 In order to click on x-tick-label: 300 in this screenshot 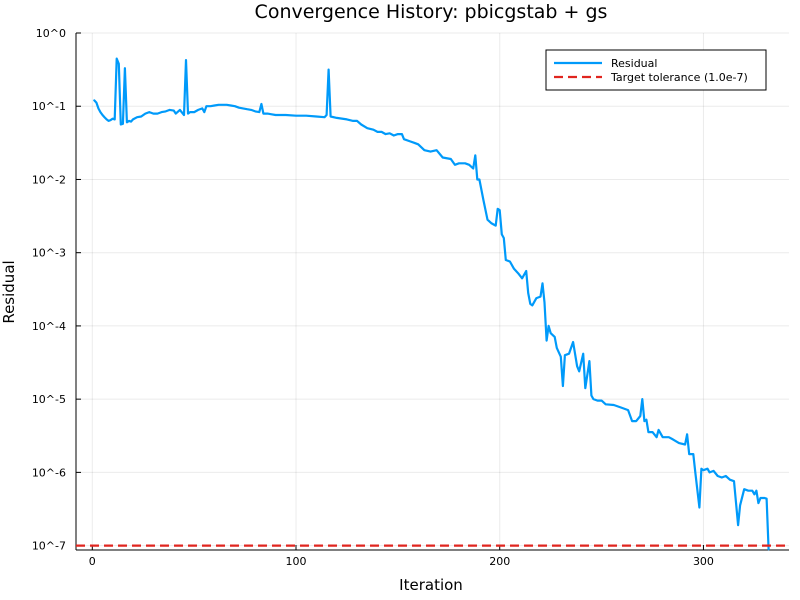, I will do `click(703, 561)`.